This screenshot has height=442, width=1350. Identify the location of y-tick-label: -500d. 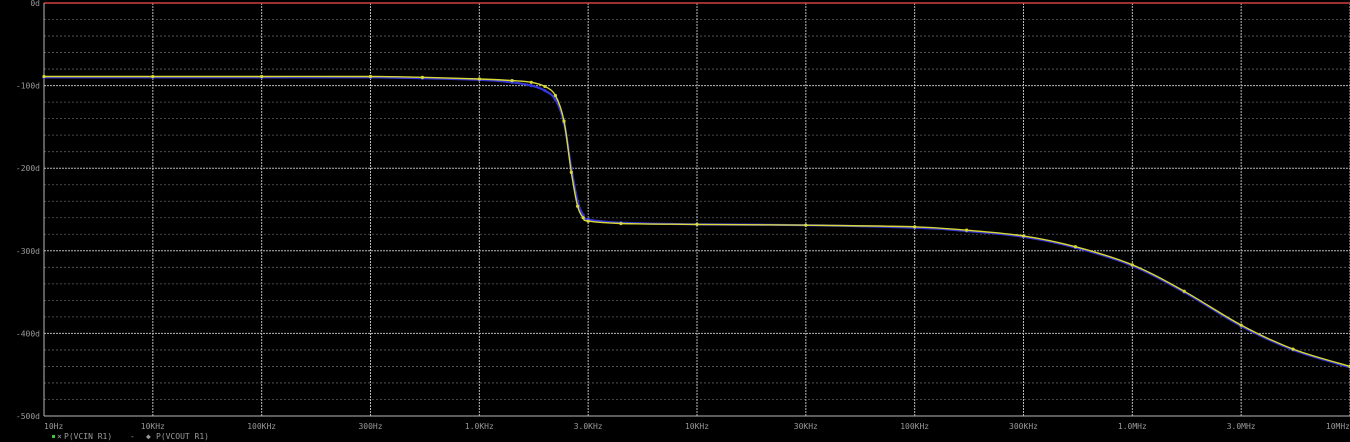
(28, 416).